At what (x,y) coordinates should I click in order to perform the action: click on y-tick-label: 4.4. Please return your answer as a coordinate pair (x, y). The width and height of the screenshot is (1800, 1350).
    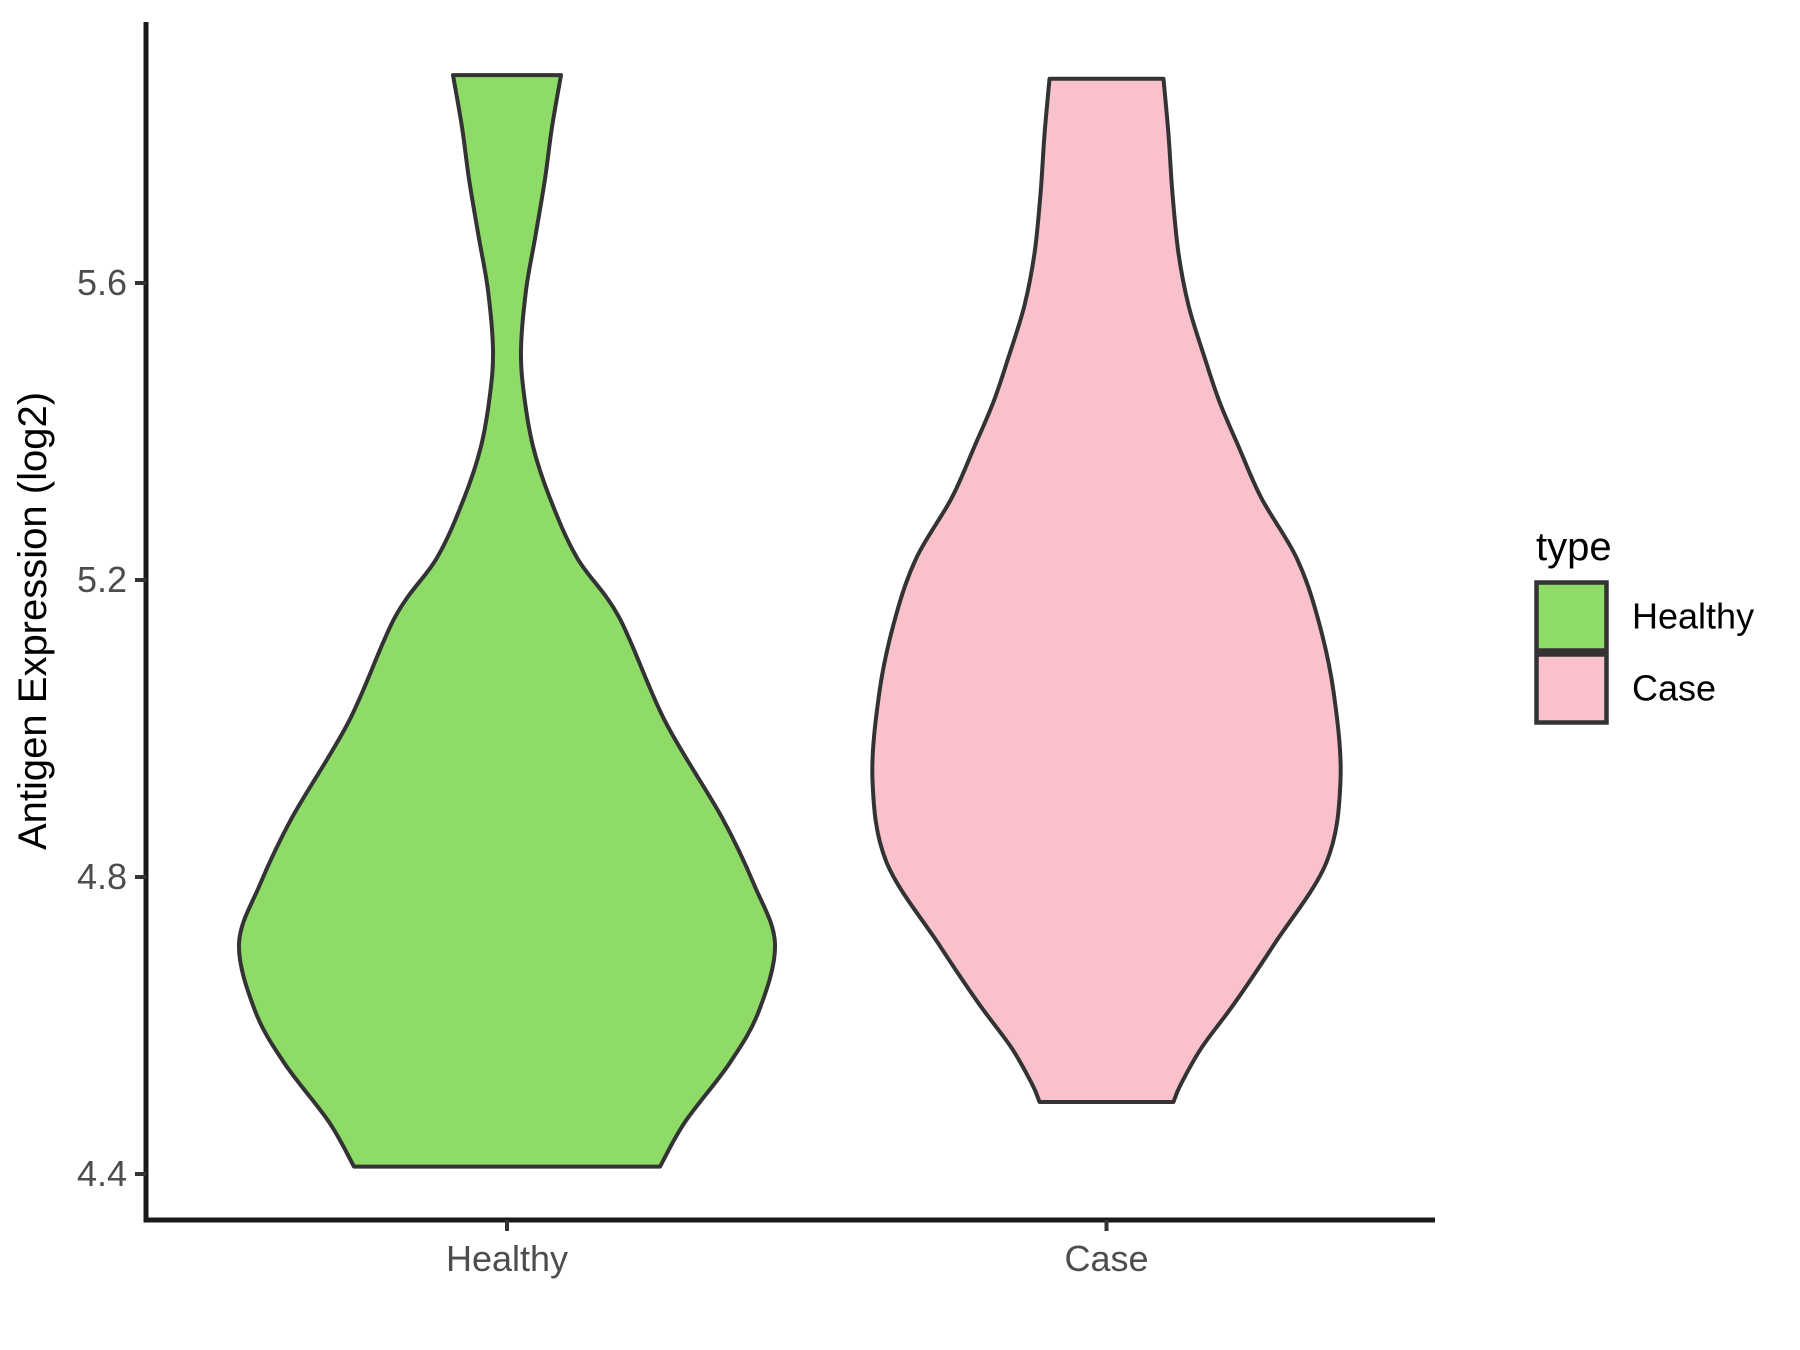
    Looking at the image, I should click on (102, 1173).